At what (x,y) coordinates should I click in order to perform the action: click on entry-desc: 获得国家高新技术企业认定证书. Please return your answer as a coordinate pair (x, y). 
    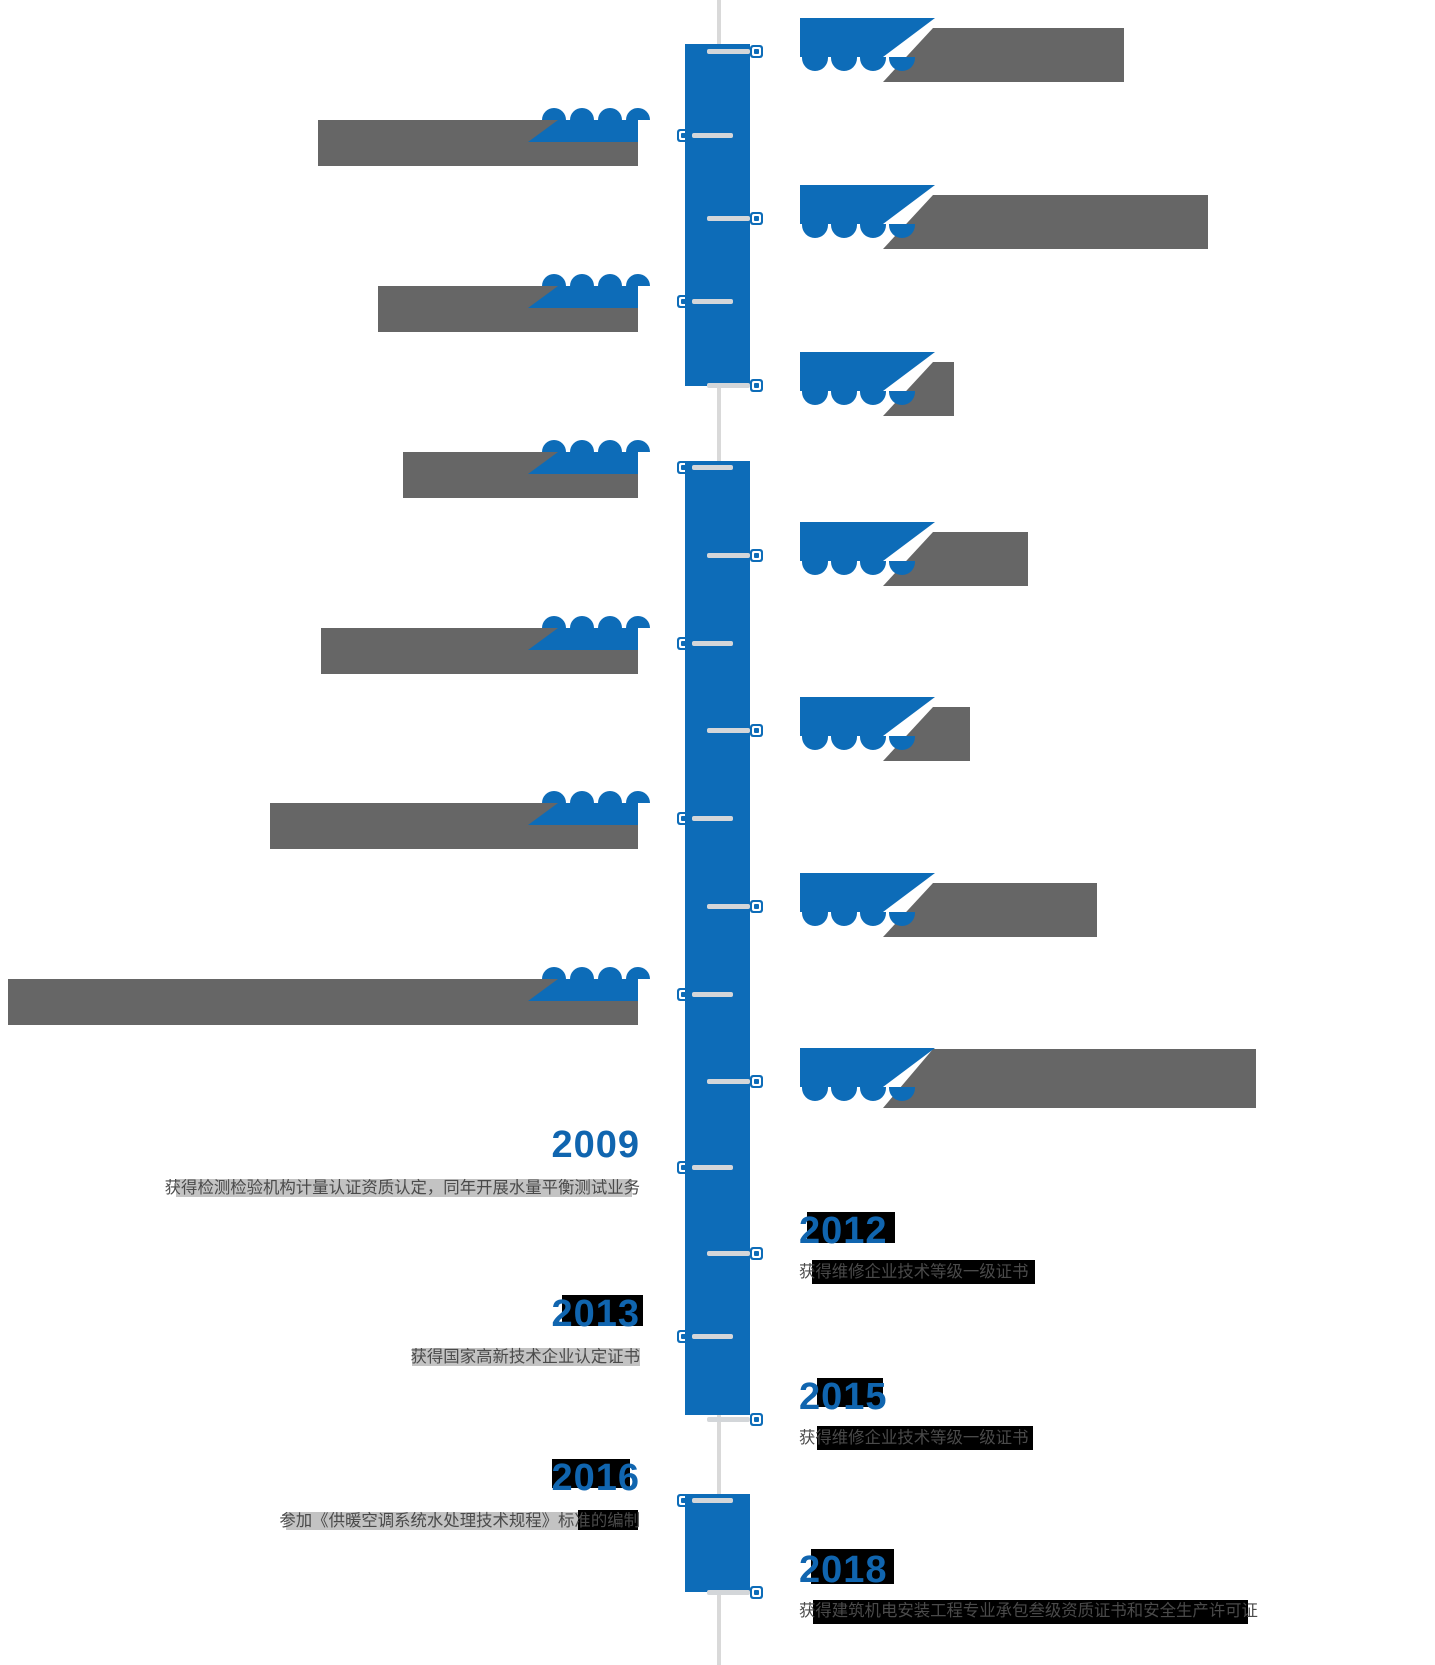
    Looking at the image, I should click on (525, 1357).